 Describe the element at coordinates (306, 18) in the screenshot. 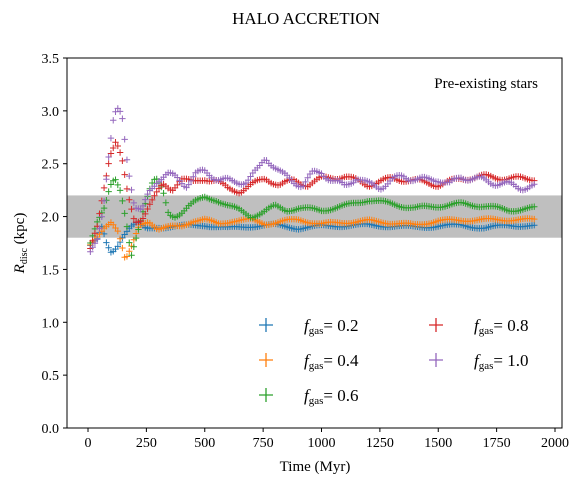

I see `chart-title: HALO ACCRETION` at that location.